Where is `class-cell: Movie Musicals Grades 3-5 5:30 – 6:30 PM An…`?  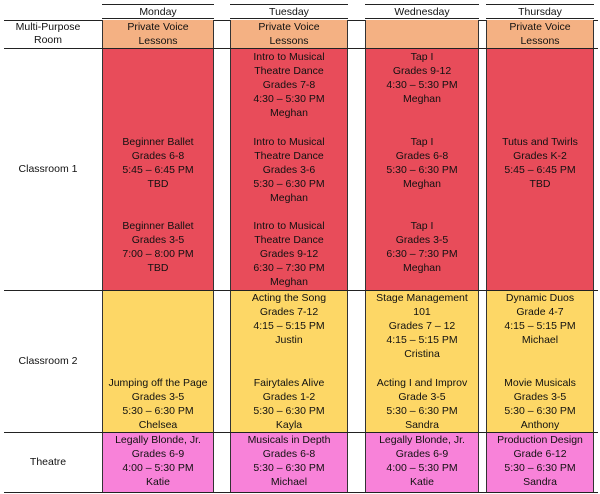
class-cell: Movie Musicals Grades 3-5 5:30 – 6:30 PM An… is located at coordinates (540, 404).